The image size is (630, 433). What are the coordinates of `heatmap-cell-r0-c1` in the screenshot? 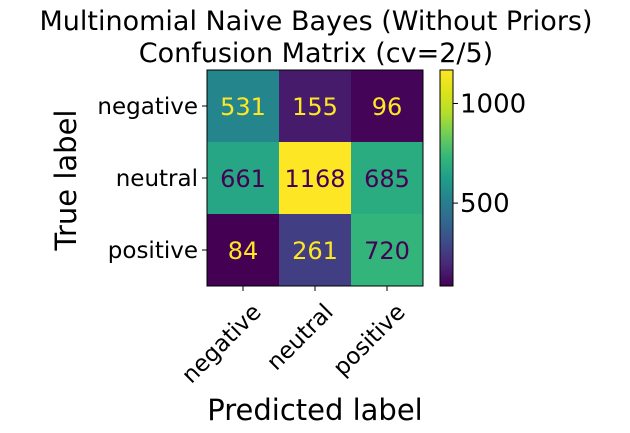 It's located at (315, 106).